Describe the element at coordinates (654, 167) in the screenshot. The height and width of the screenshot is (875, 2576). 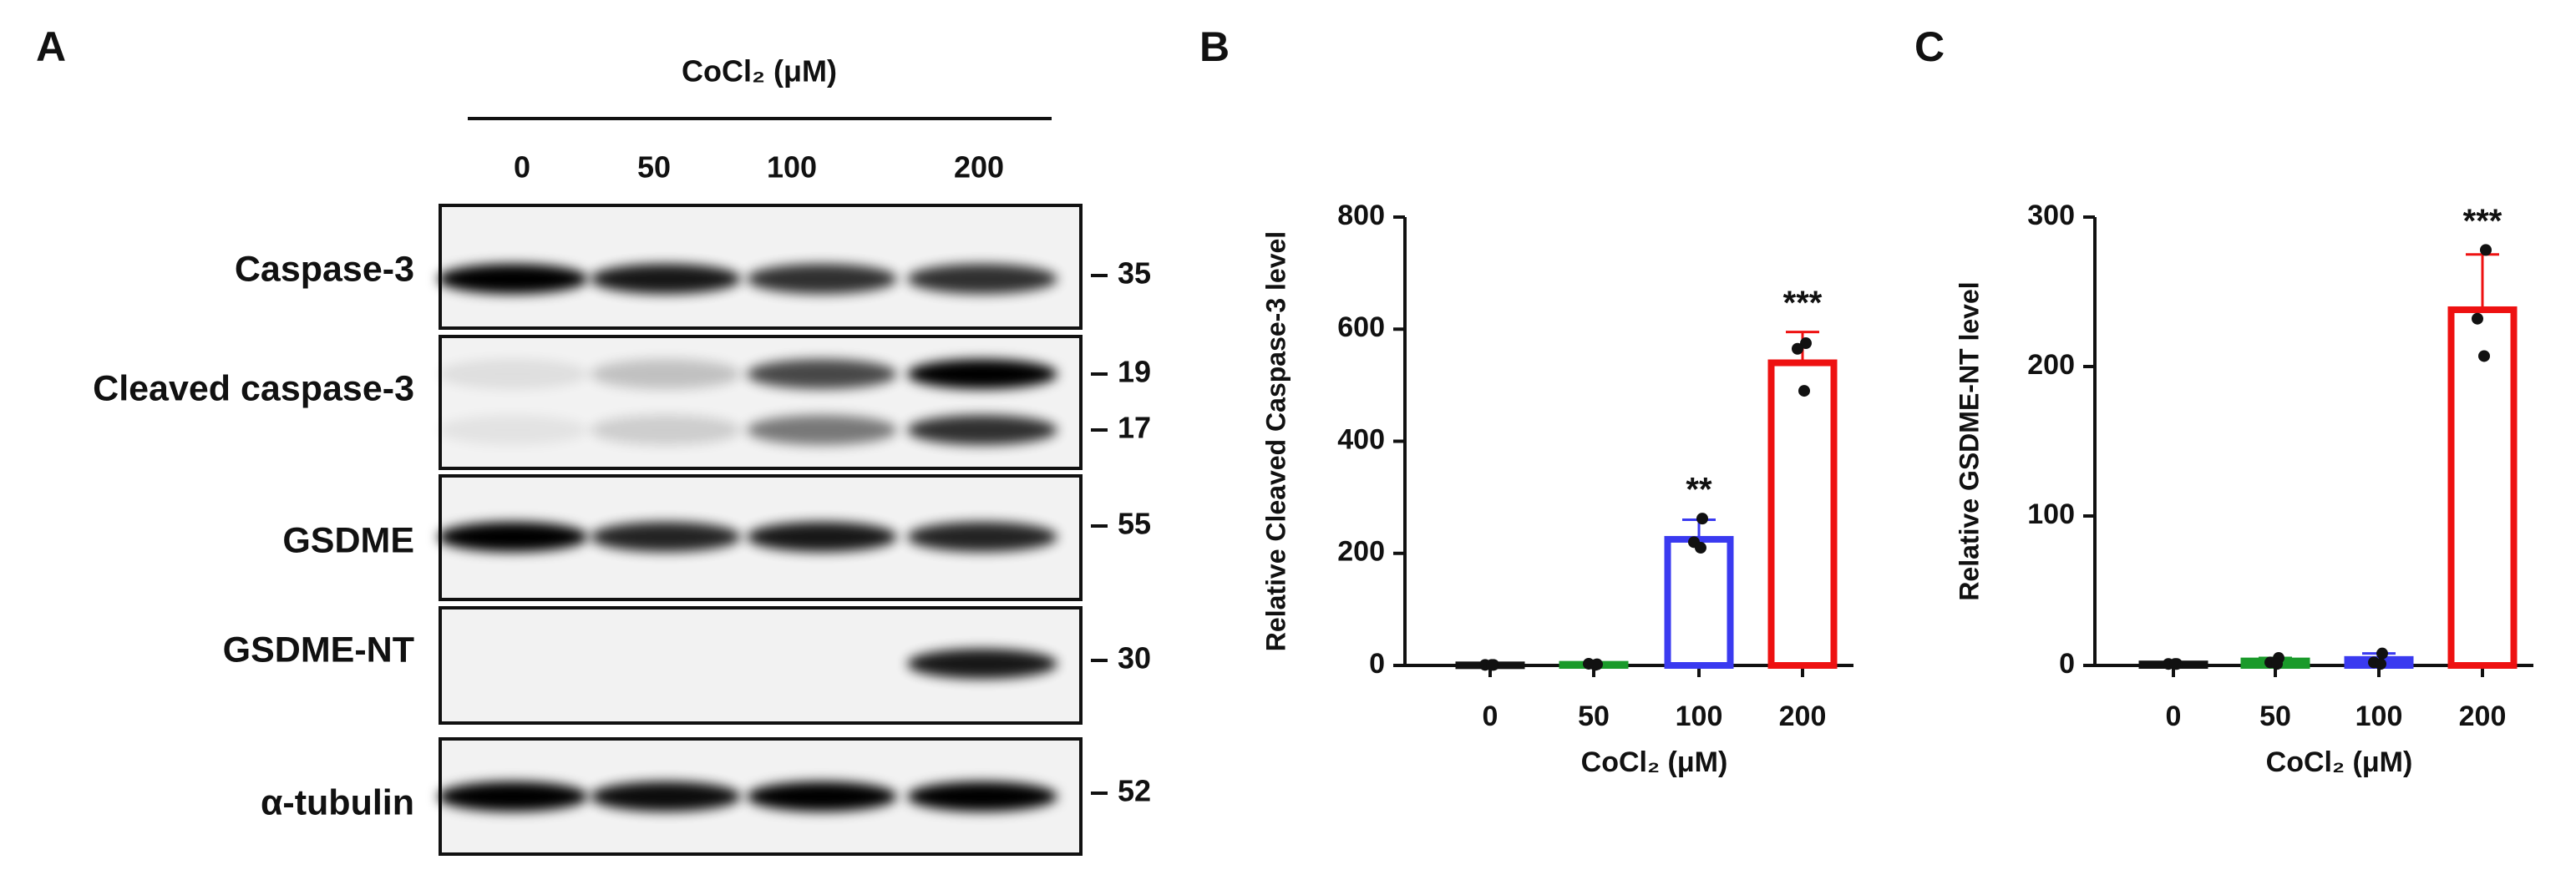
I see `lane-label: 50` at that location.